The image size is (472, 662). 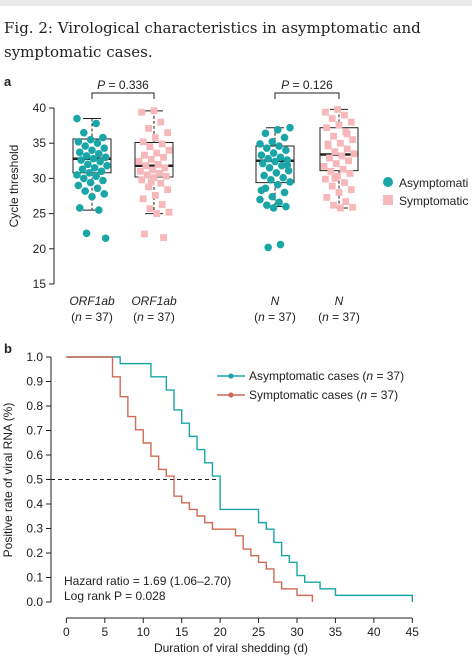 What do you see at coordinates (34, 455) in the screenshot?
I see `panel-b-y-tick-label: 0.6` at bounding box center [34, 455].